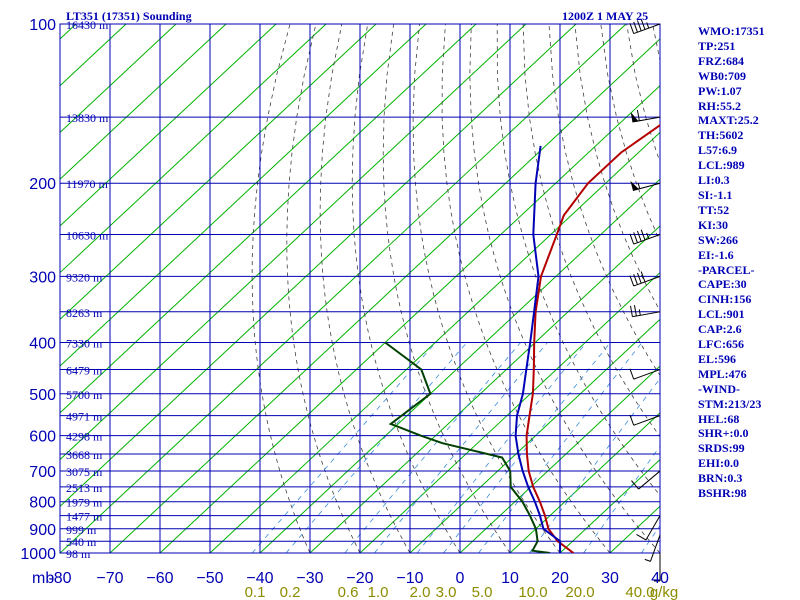 The image size is (800, 600). What do you see at coordinates (84, 503) in the screenshot?
I see `height-label: 1979 m` at bounding box center [84, 503].